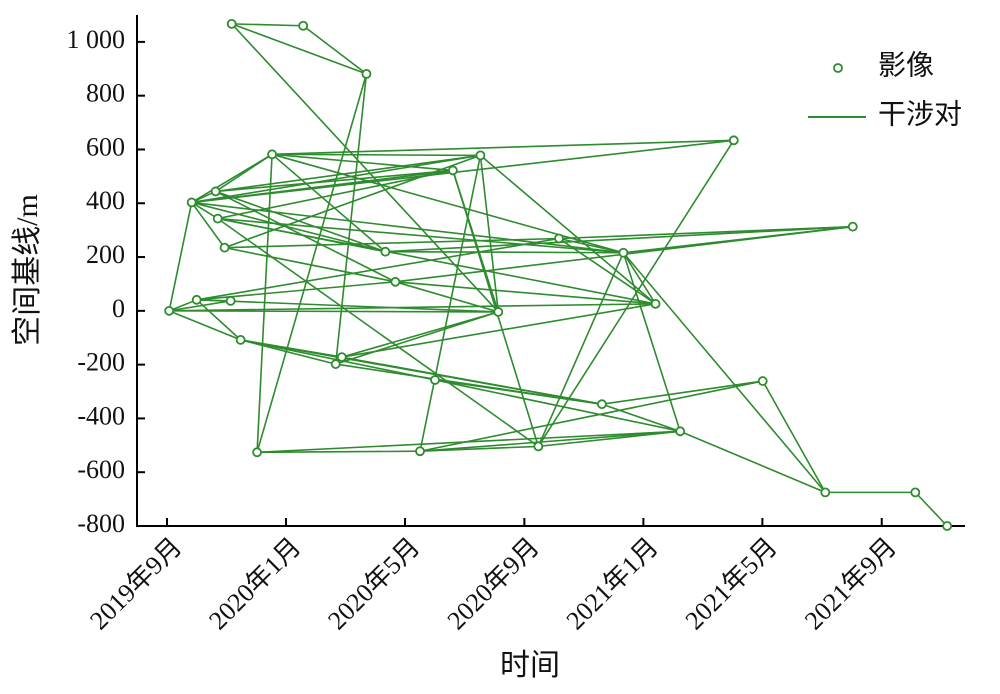 The image size is (1000, 694). I want to click on x-tick-label: 2021年5月, so click(731, 583).